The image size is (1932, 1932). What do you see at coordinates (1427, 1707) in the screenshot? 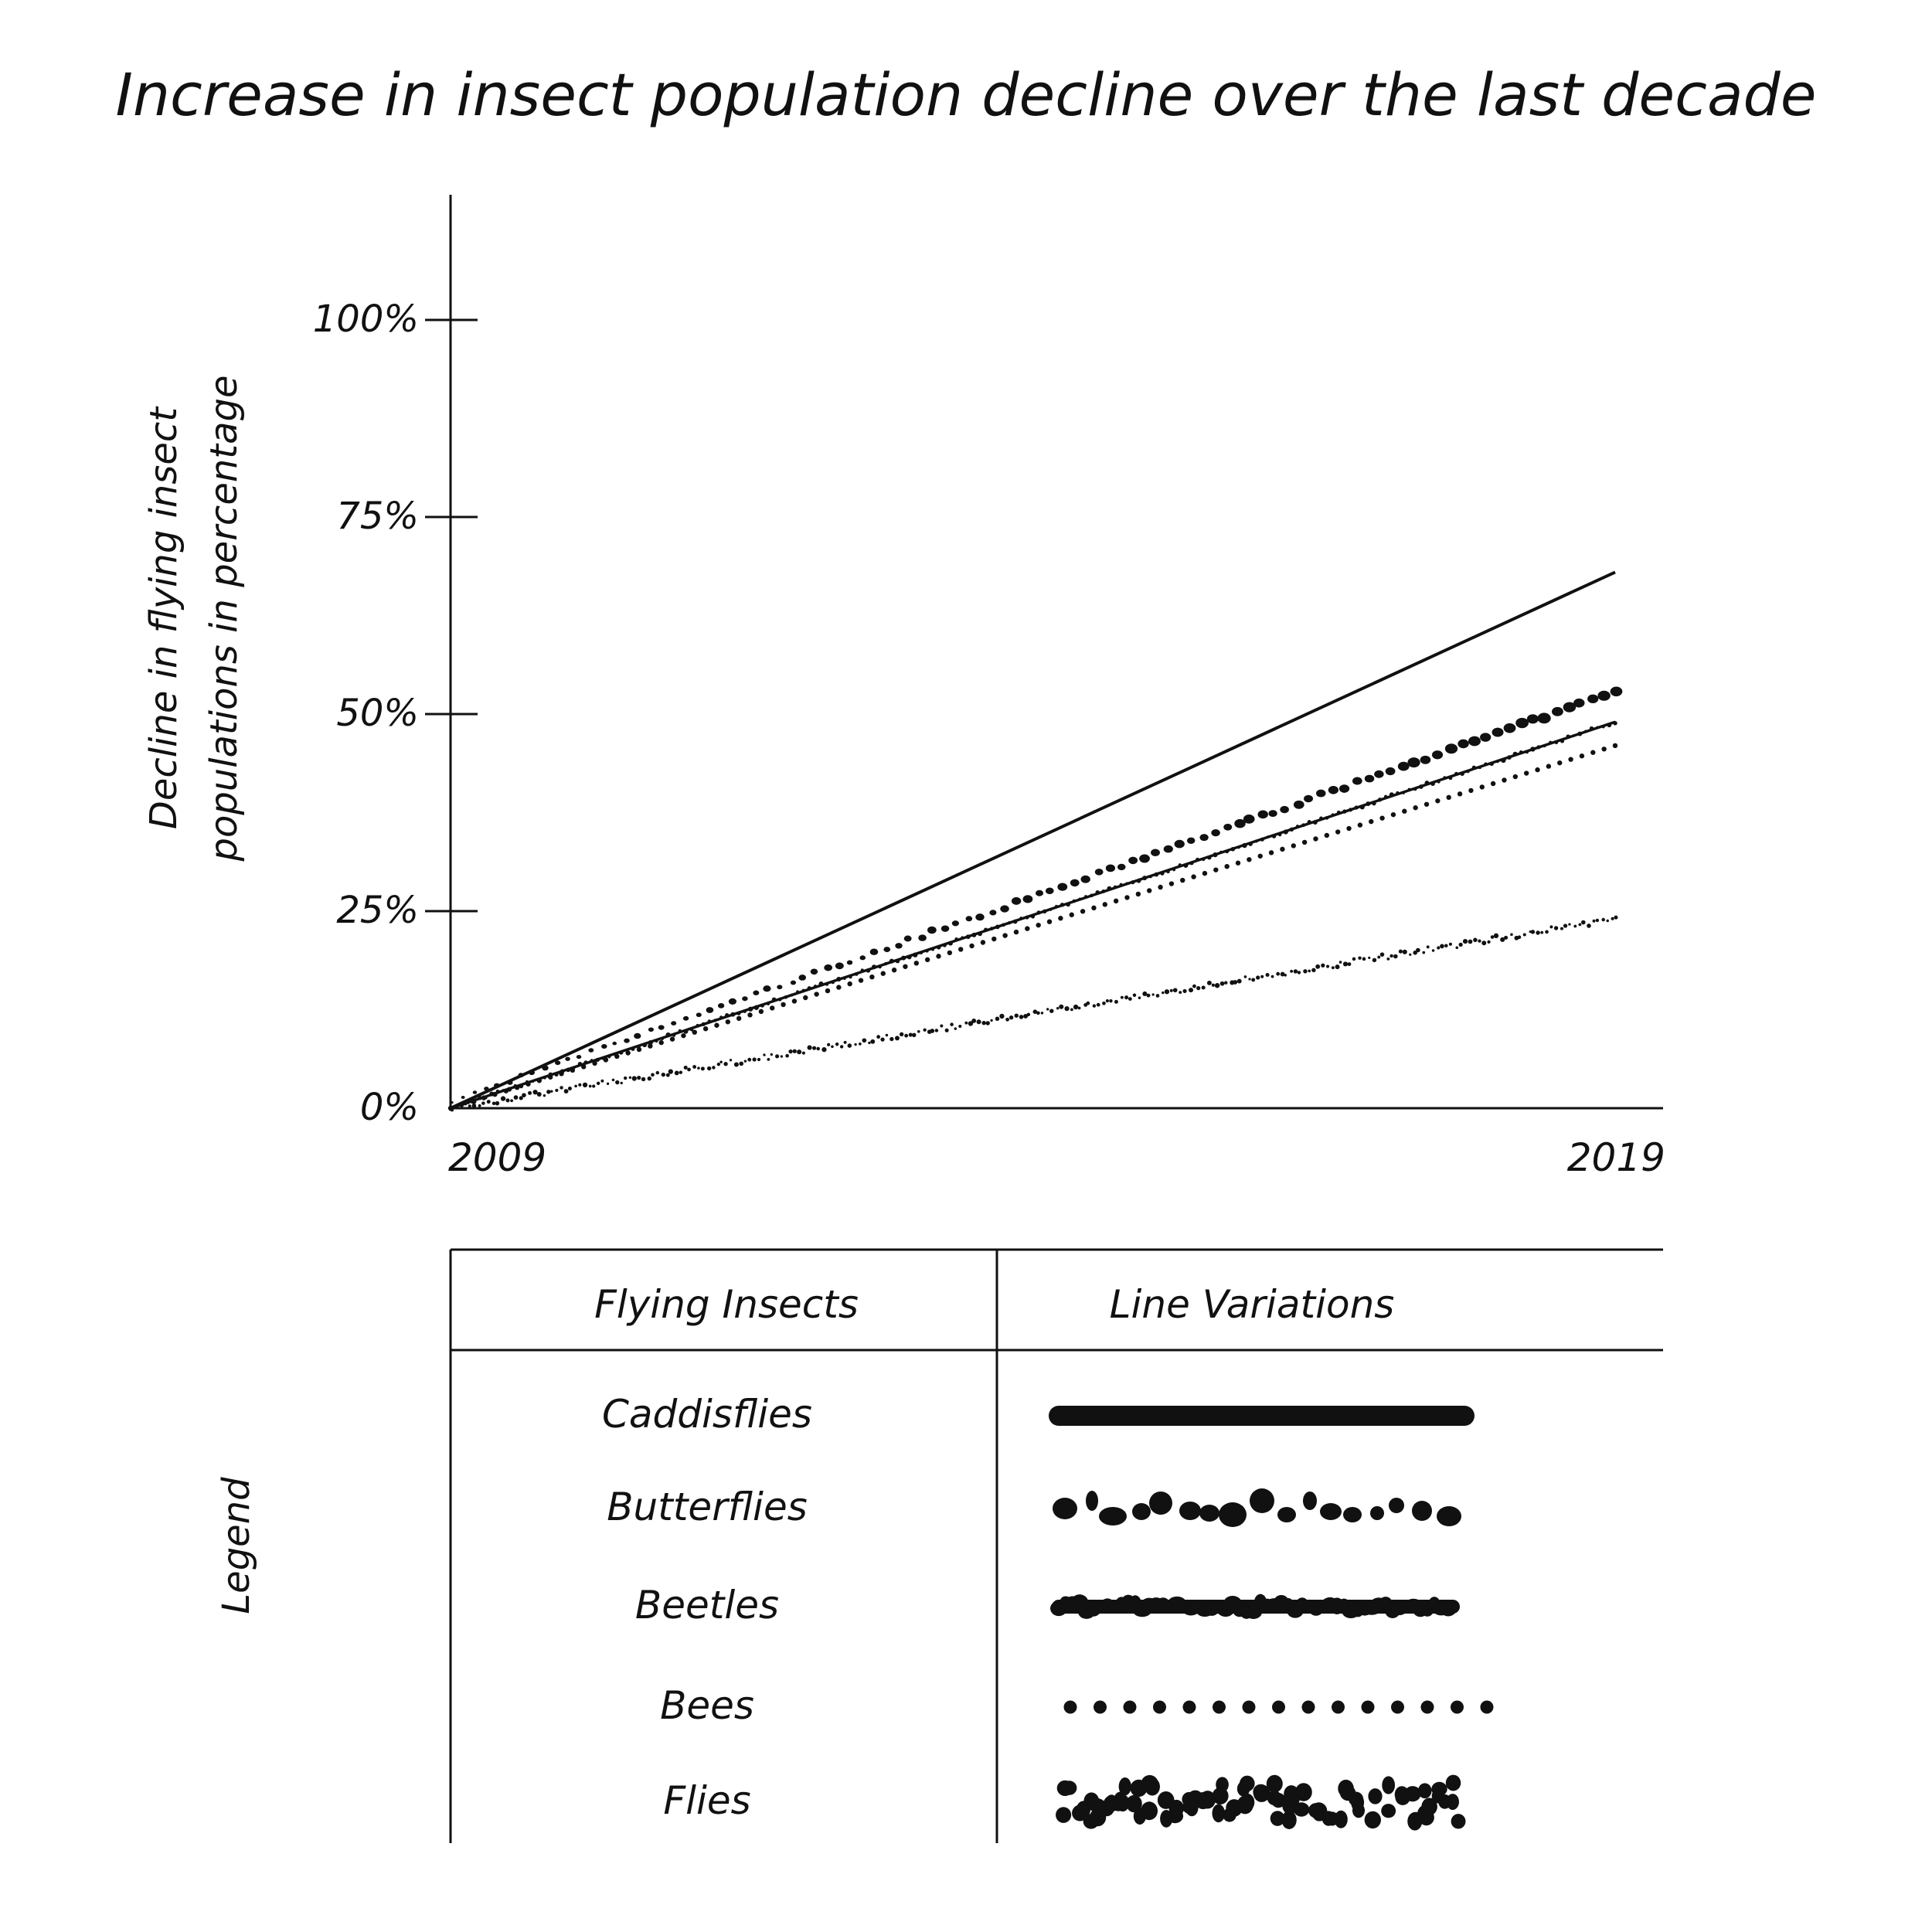
I see `legend-dot` at bounding box center [1427, 1707].